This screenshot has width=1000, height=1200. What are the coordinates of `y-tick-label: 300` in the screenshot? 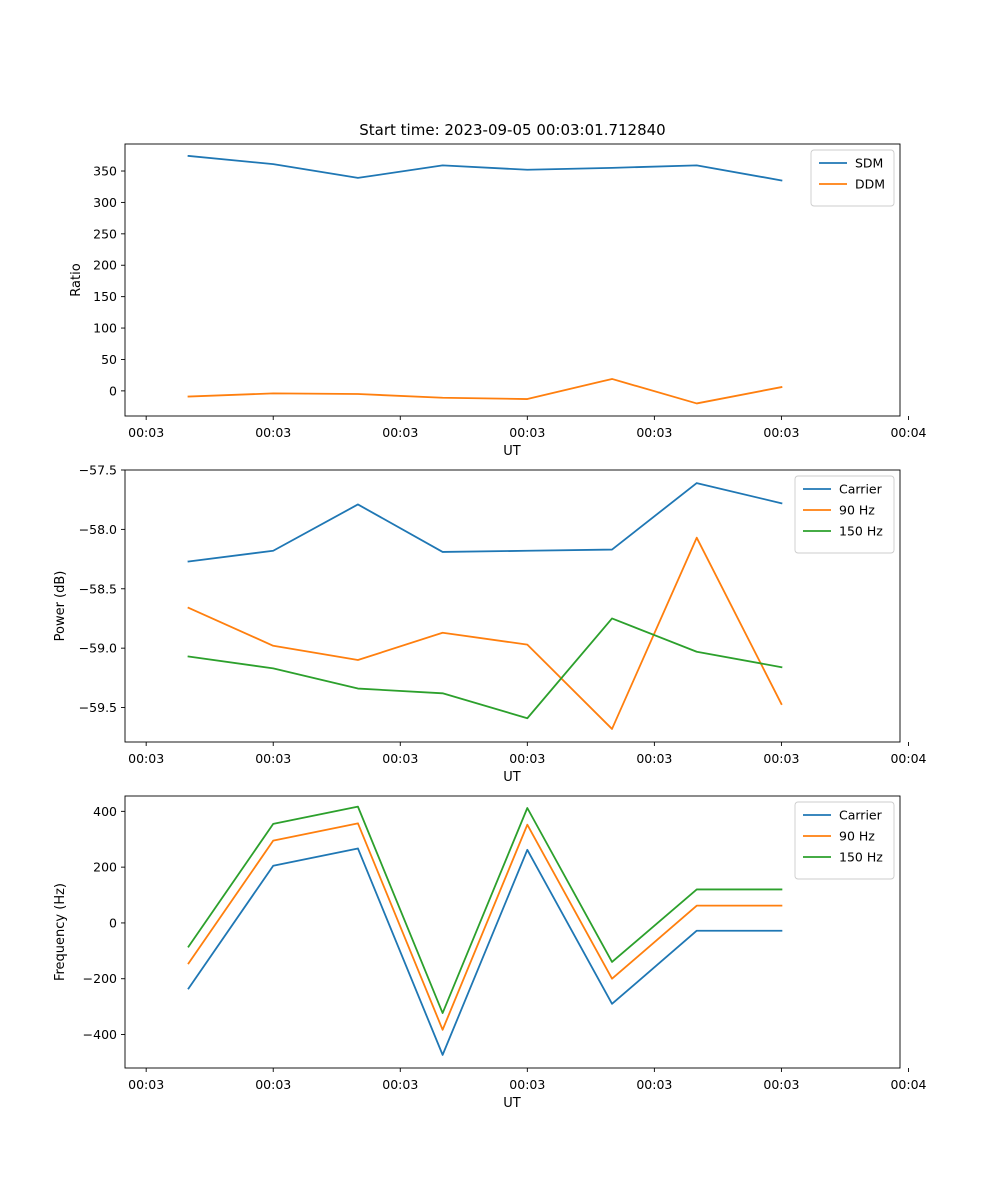 It's located at (105, 202).